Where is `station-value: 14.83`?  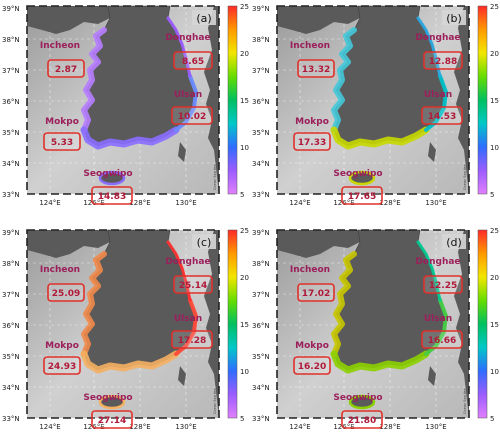 station-value: 14.83 is located at coordinates (112, 197).